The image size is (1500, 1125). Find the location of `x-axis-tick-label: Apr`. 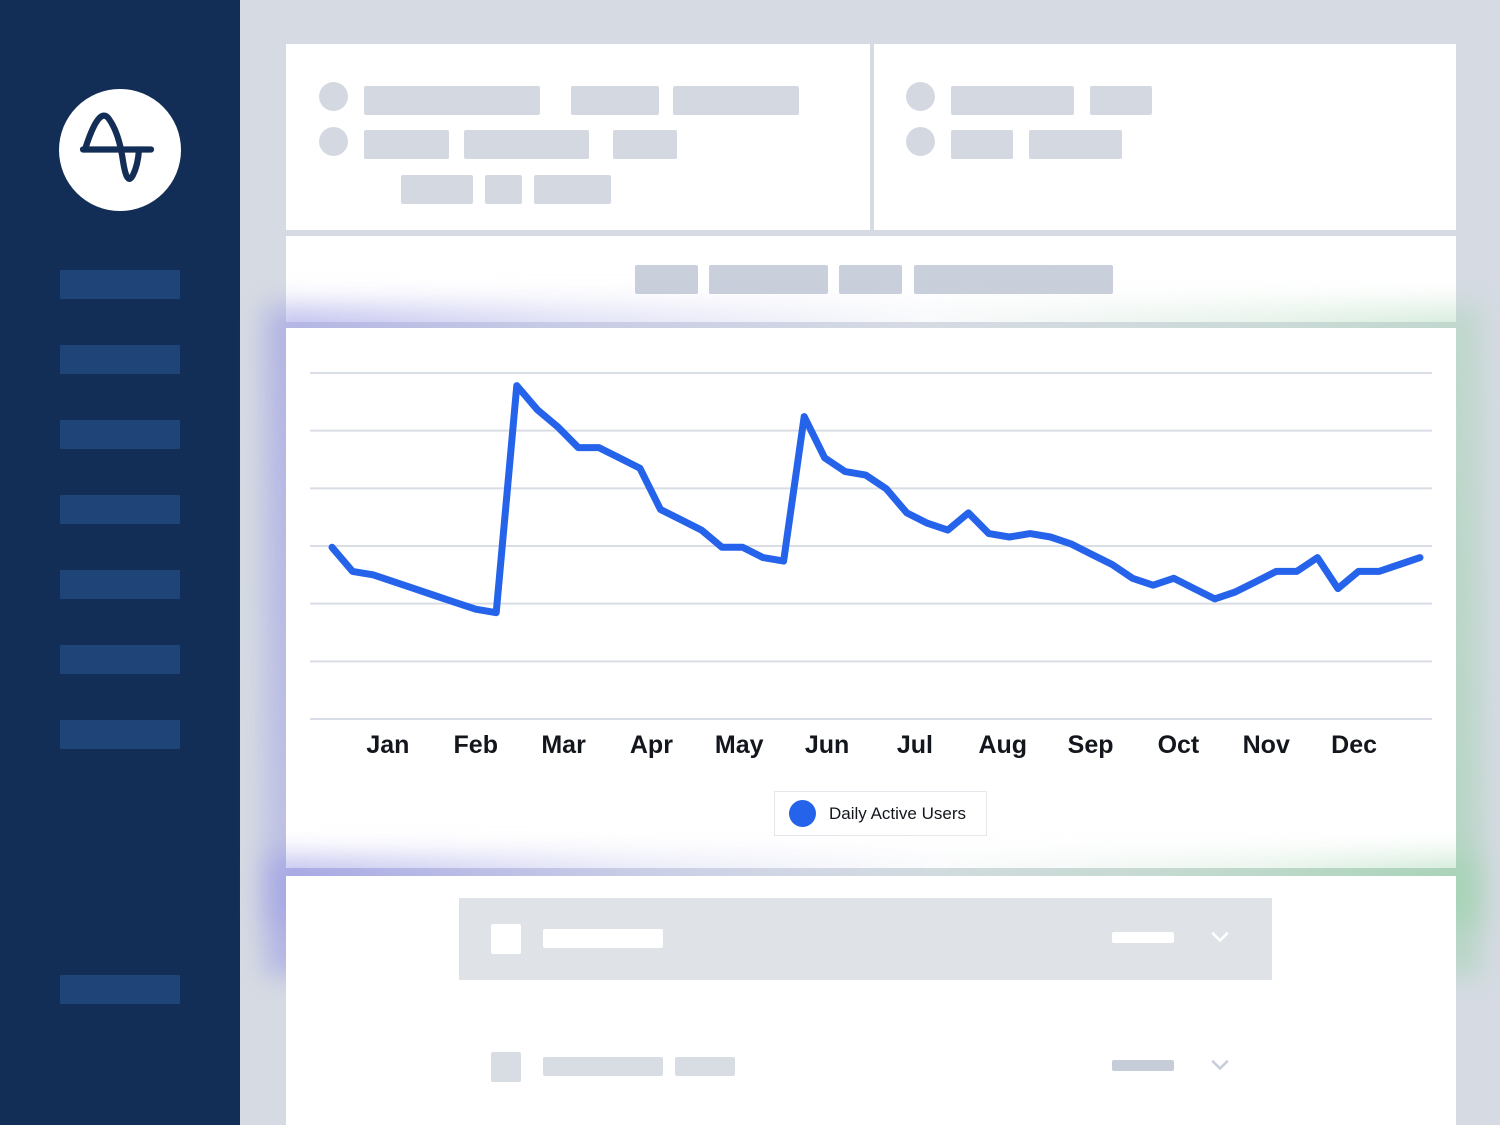

x-axis-tick-label: Apr is located at coordinates (651, 745).